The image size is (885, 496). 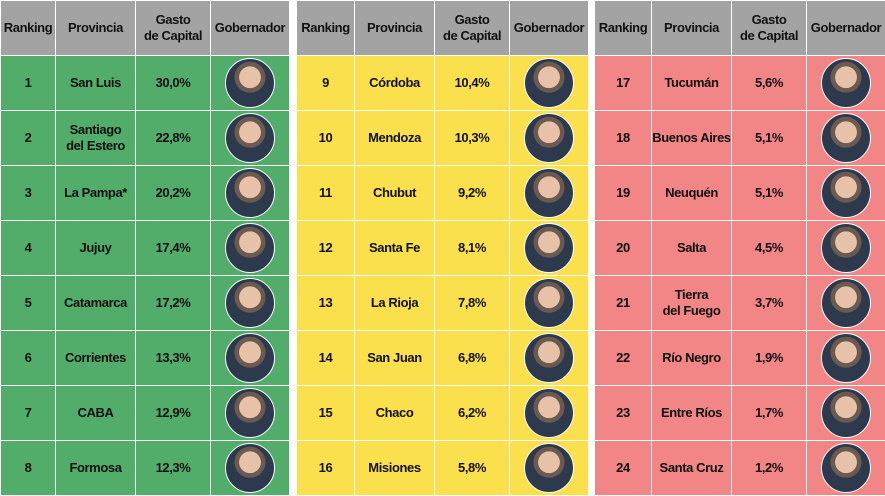 I want to click on ranking-cell: 20, so click(x=623, y=248).